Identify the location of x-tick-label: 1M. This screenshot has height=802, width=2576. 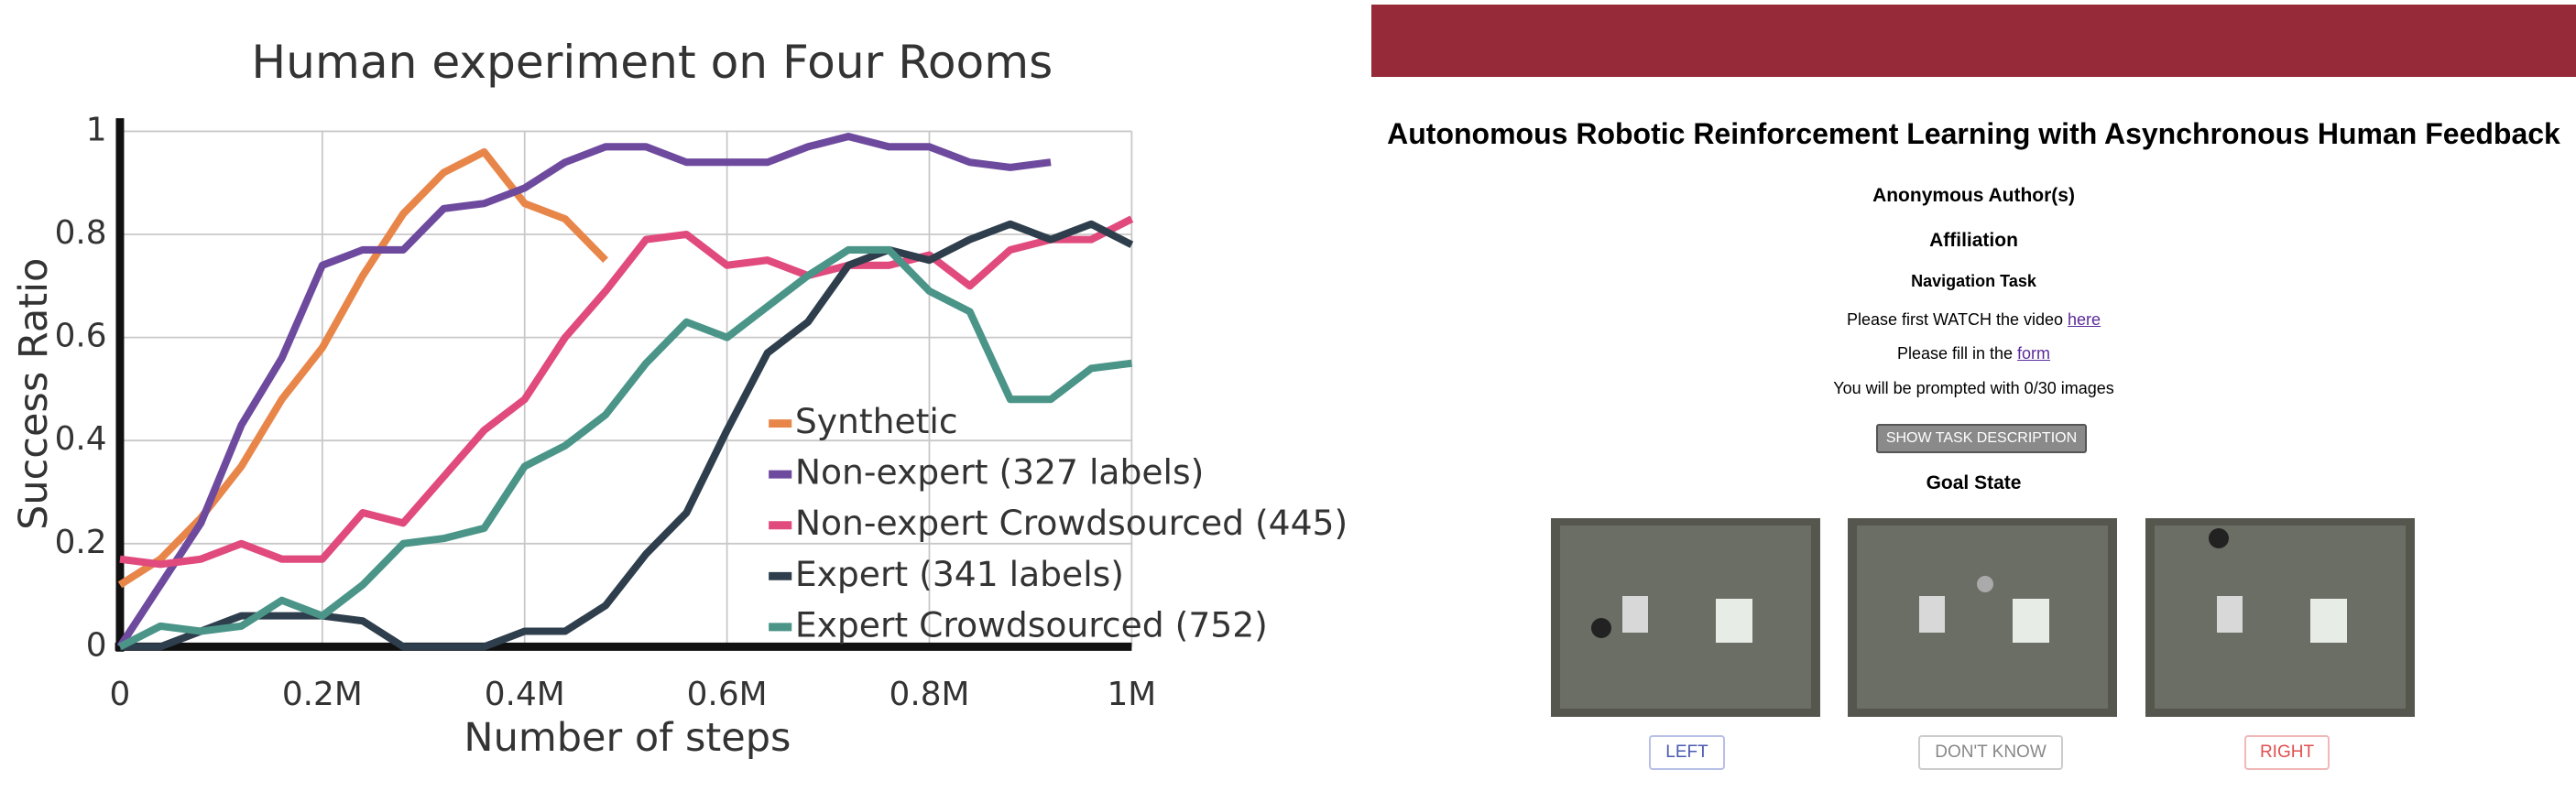
(1132, 694).